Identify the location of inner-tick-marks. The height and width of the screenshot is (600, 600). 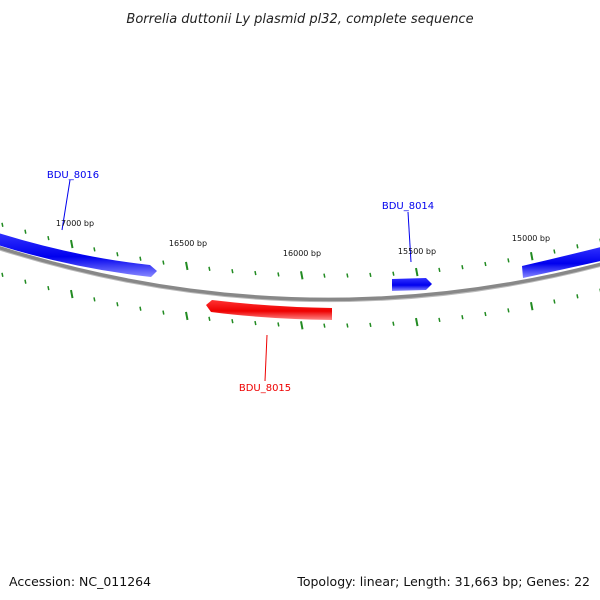
(300, 301).